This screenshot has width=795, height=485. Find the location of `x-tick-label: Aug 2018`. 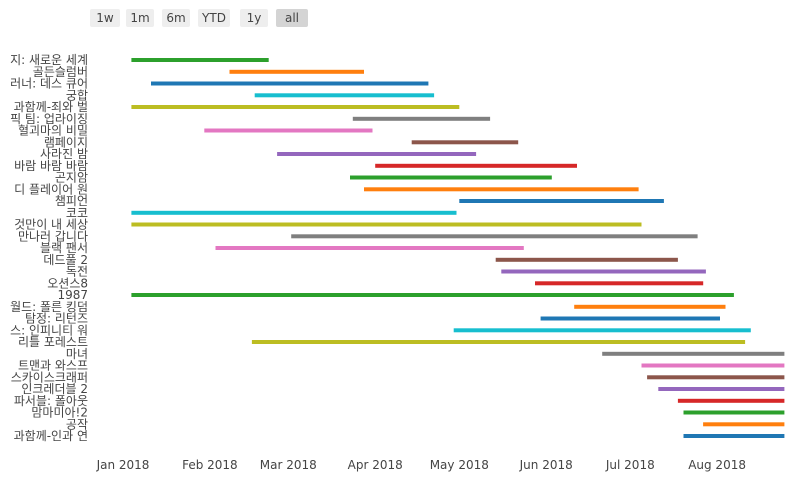

x-tick-label: Aug 2018 is located at coordinates (717, 465).